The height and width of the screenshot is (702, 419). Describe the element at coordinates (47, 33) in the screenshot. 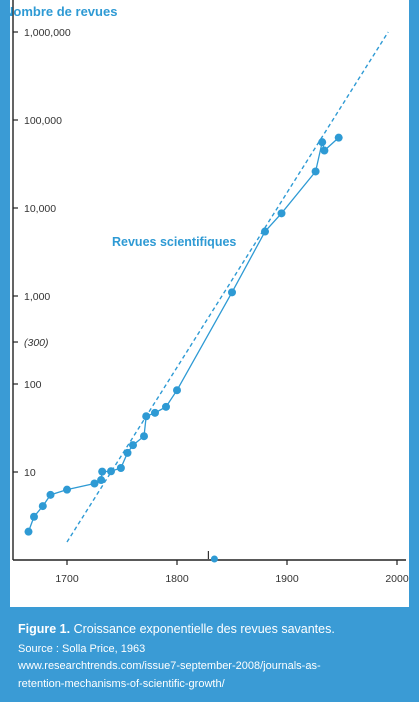

I see `y-tick-label: 1,000,000` at that location.